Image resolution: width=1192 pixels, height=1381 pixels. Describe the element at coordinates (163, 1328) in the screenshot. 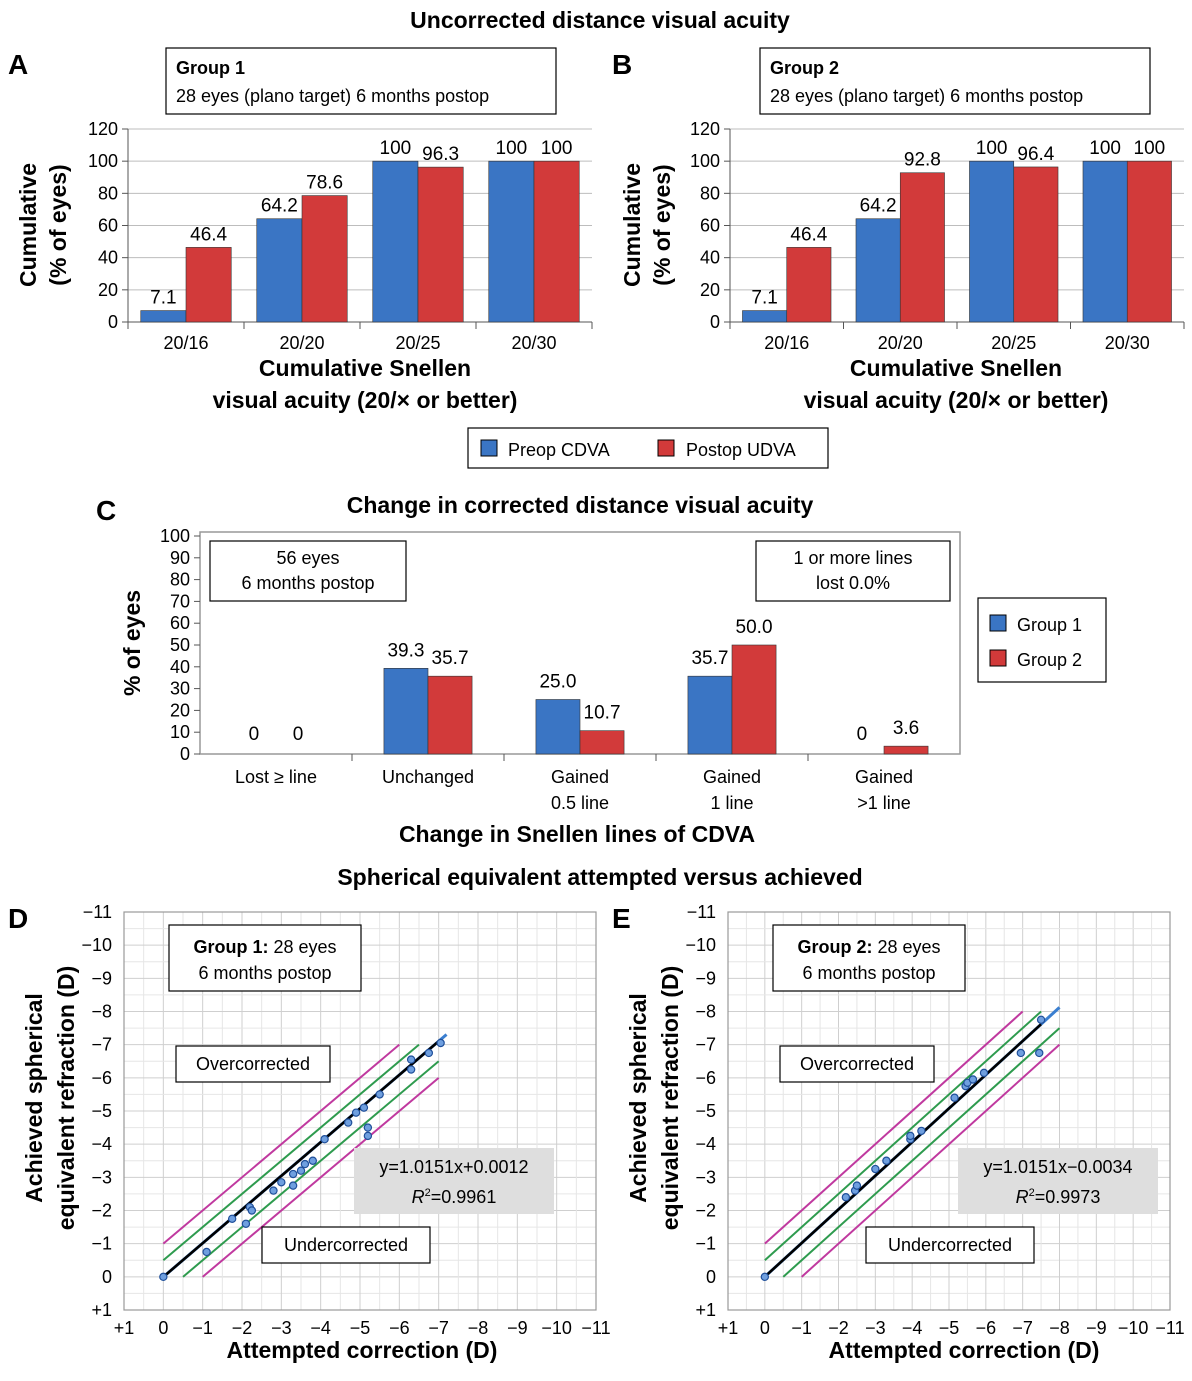

I see `panel-d-xtick-label: 0` at that location.